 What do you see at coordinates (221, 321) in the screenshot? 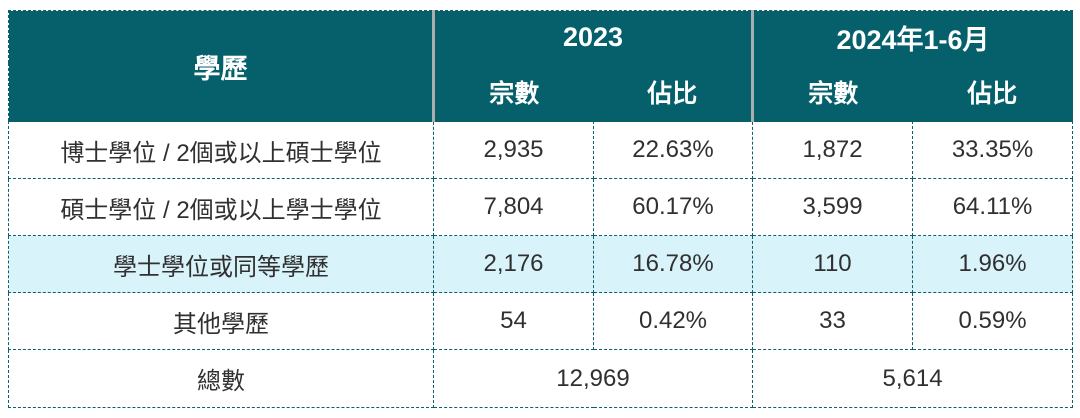
I see `row-label-cell: 其他學歷` at bounding box center [221, 321].